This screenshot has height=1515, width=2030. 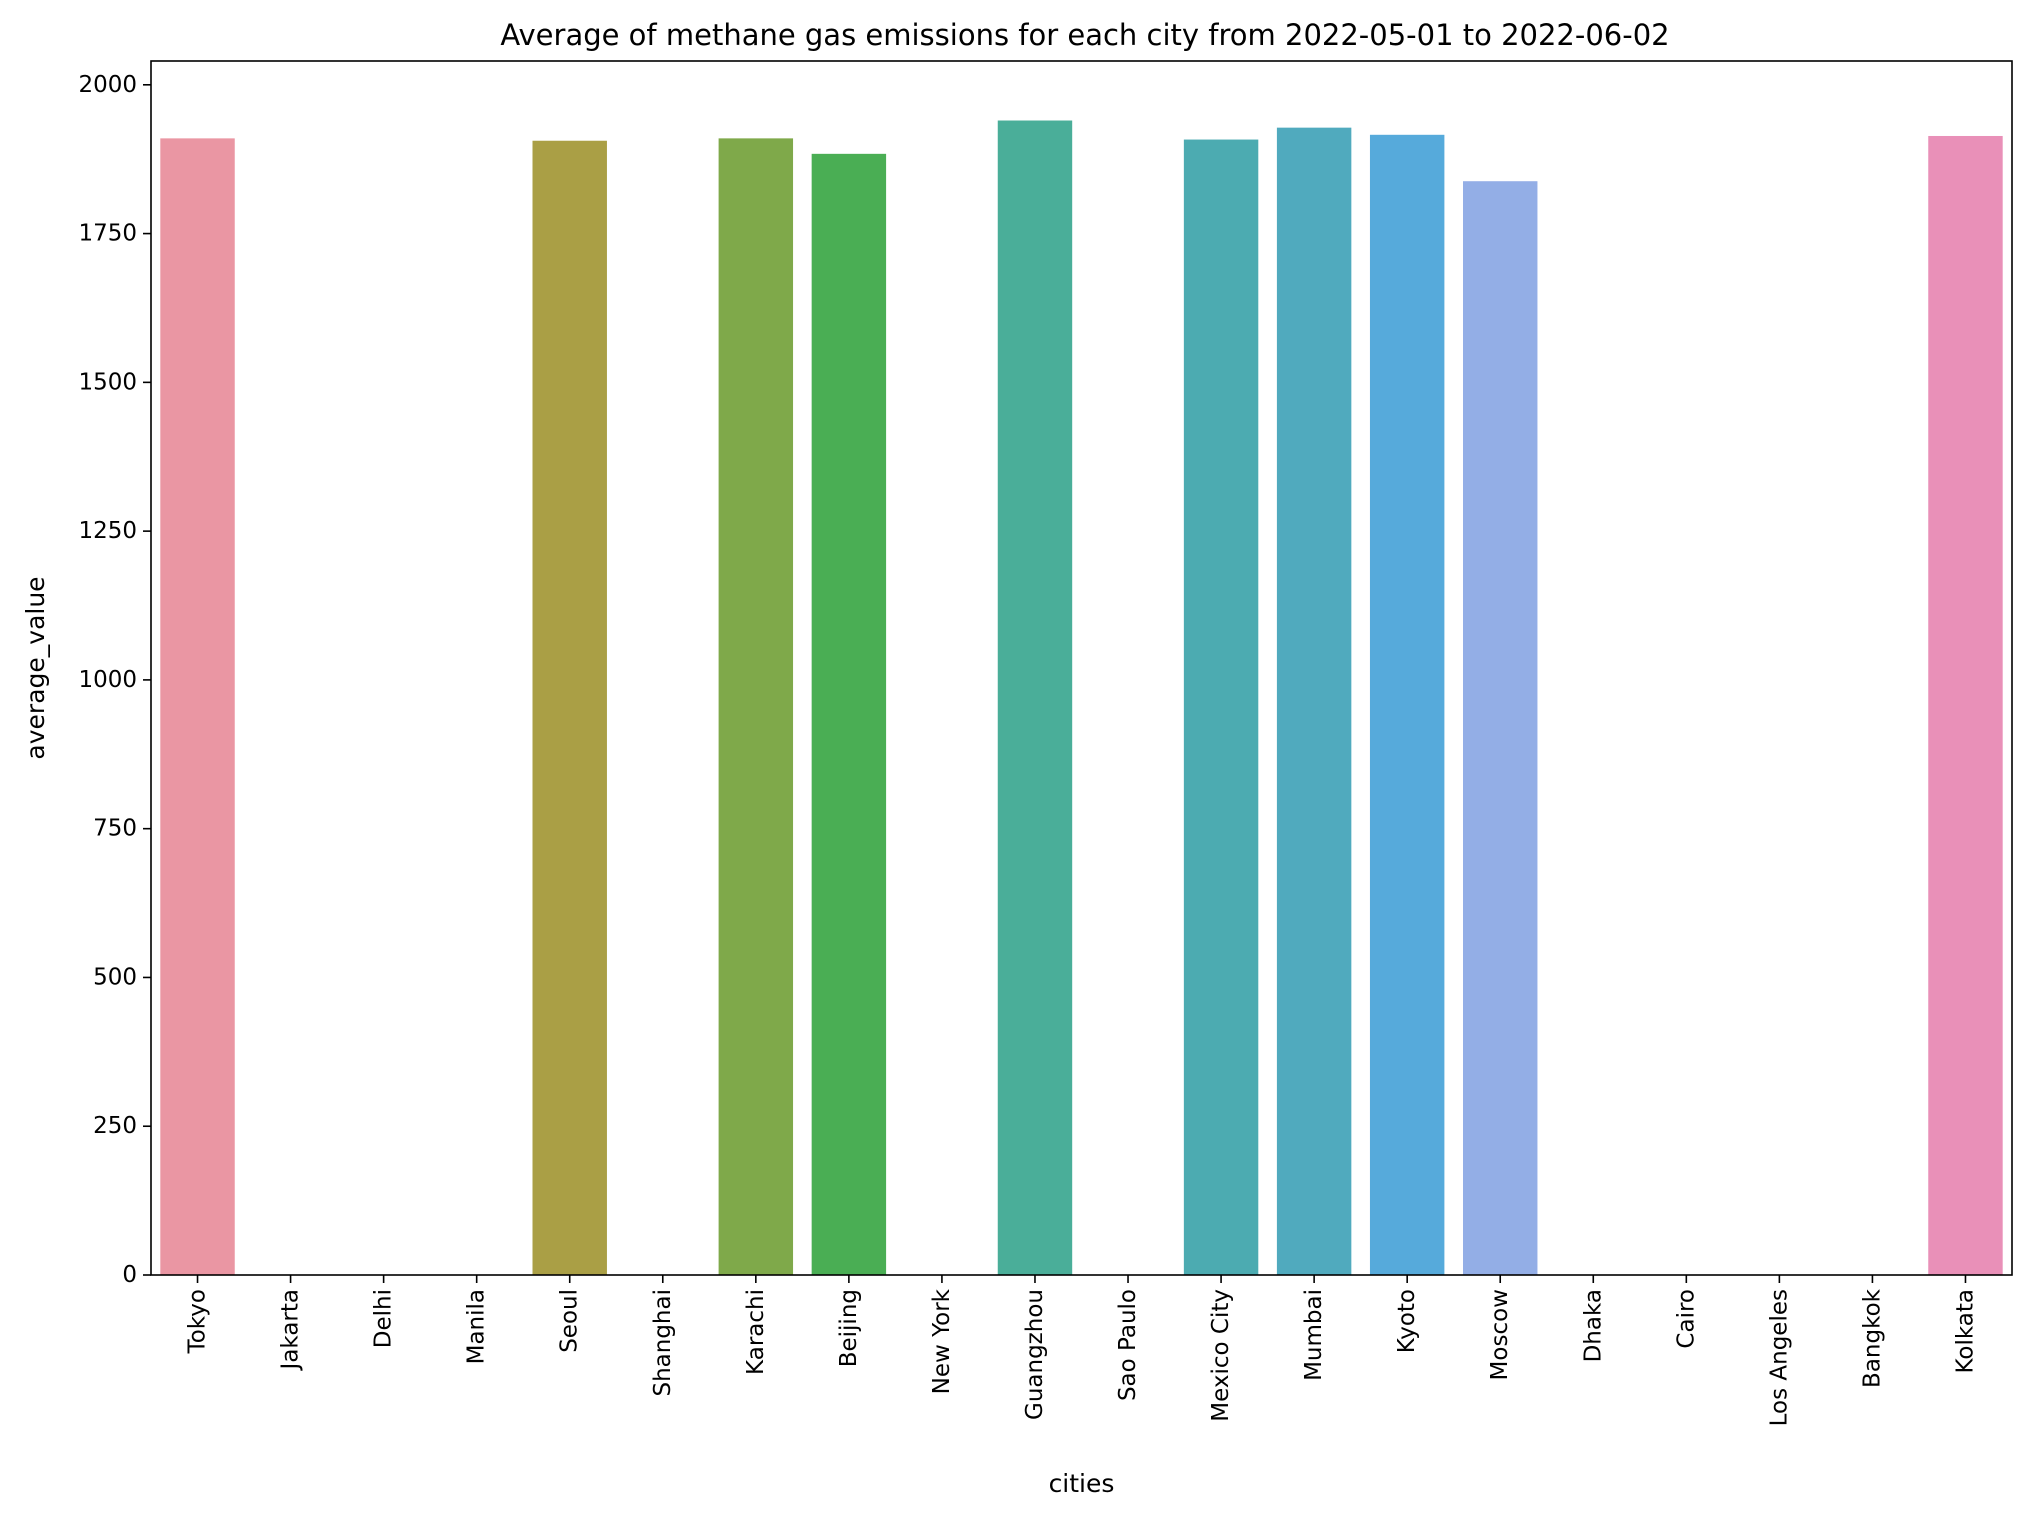 What do you see at coordinates (942, 1341) in the screenshot?
I see `x-tick-label: New York` at bounding box center [942, 1341].